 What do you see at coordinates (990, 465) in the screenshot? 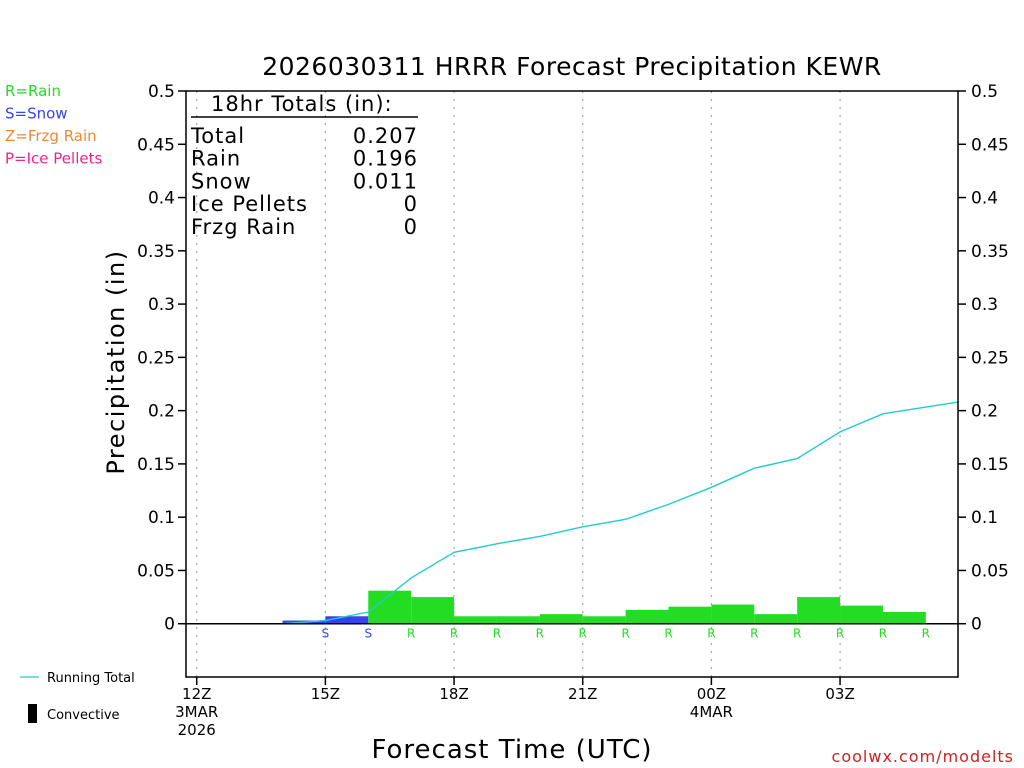
I see `y-tick-label-right: 0.15` at bounding box center [990, 465].